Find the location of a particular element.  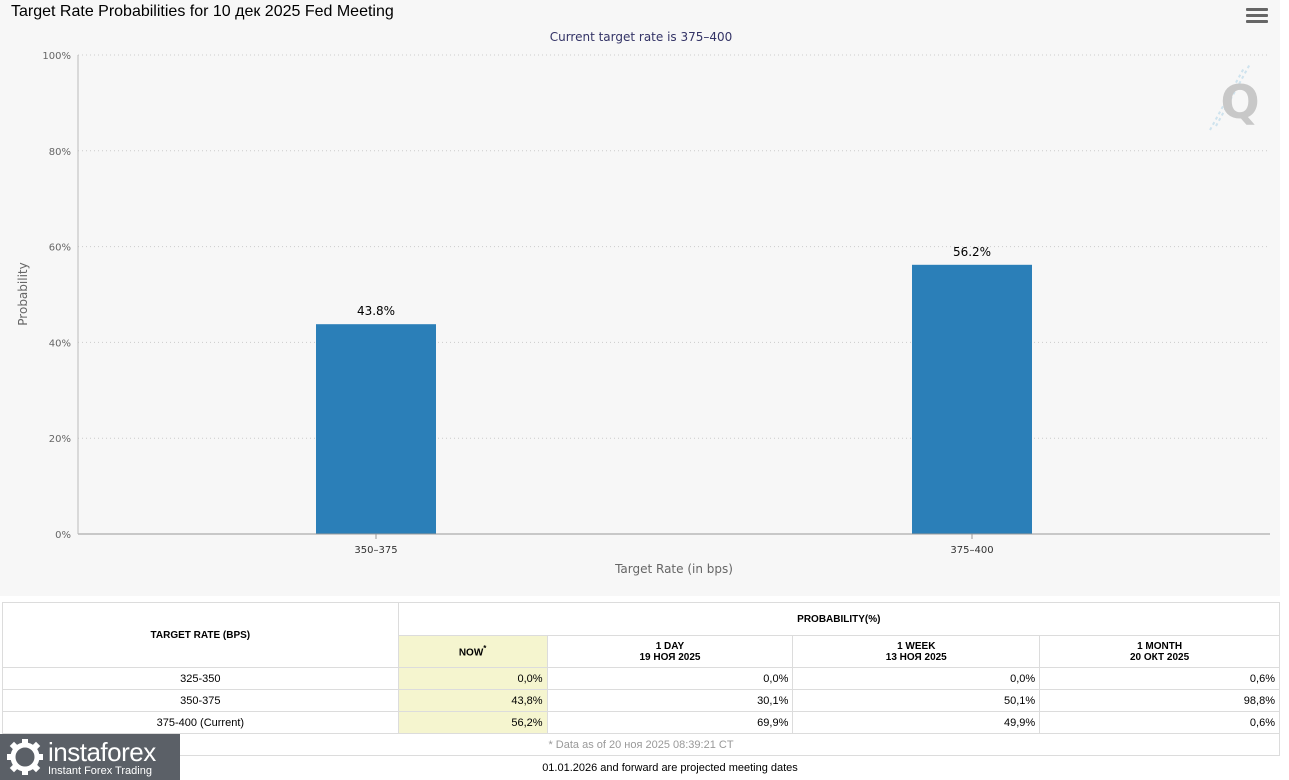

target-rate-cell: 325-350 is located at coordinates (200, 678).